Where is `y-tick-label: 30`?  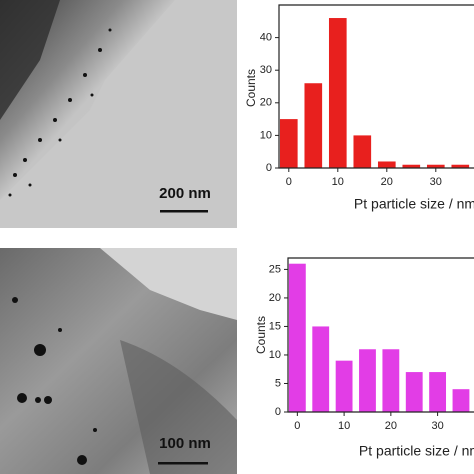 y-tick-label: 30 is located at coordinates (266, 70).